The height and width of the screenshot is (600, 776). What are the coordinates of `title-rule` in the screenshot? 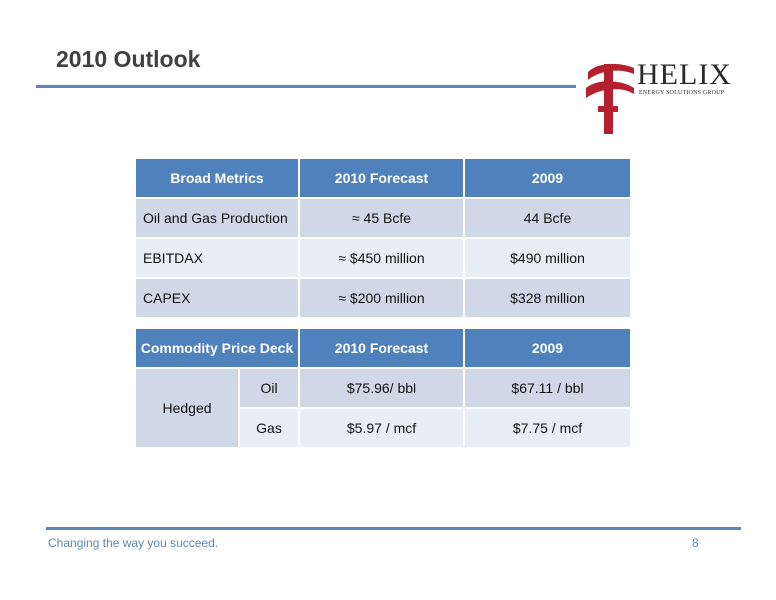 It's located at (306, 86).